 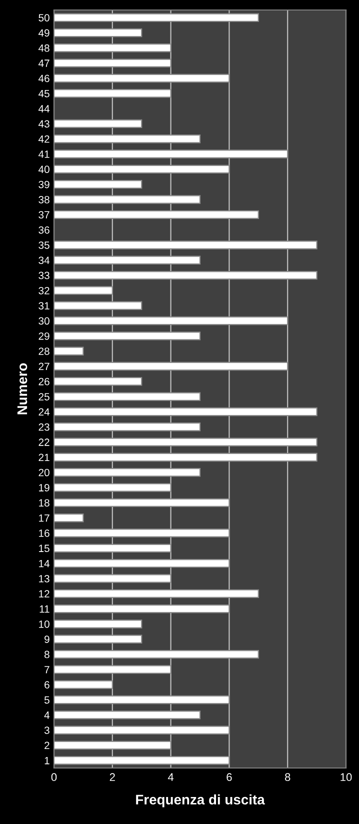 I want to click on y-tick-label: 19, so click(x=44, y=488).